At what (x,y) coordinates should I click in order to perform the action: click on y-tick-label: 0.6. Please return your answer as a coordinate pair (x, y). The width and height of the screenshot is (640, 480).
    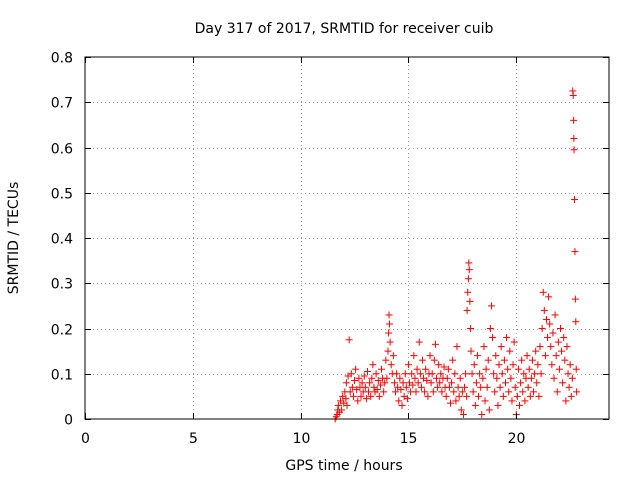
    Looking at the image, I should click on (62, 150).